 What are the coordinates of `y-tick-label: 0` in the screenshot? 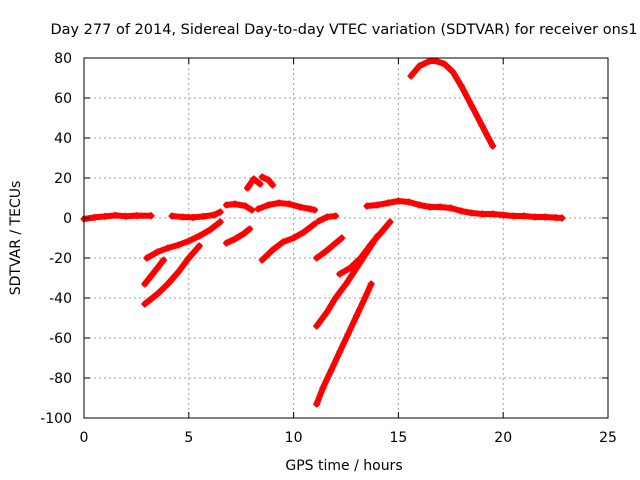 It's located at (67, 219).